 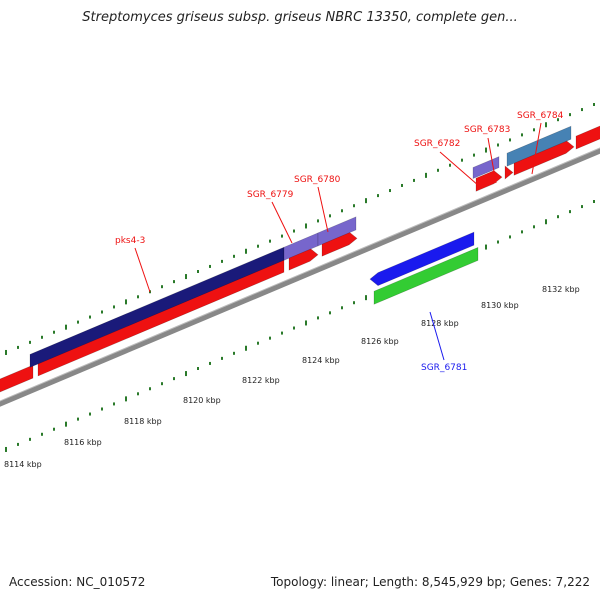 I want to click on gene-bar-green, so click(x=426, y=275).